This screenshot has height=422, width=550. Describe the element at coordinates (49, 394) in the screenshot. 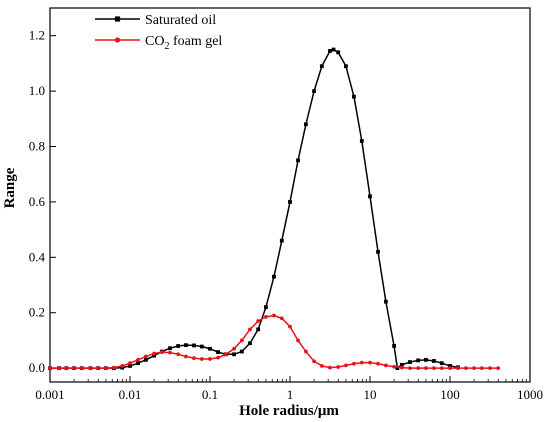

I see `x-tick-label: 0.001` at that location.